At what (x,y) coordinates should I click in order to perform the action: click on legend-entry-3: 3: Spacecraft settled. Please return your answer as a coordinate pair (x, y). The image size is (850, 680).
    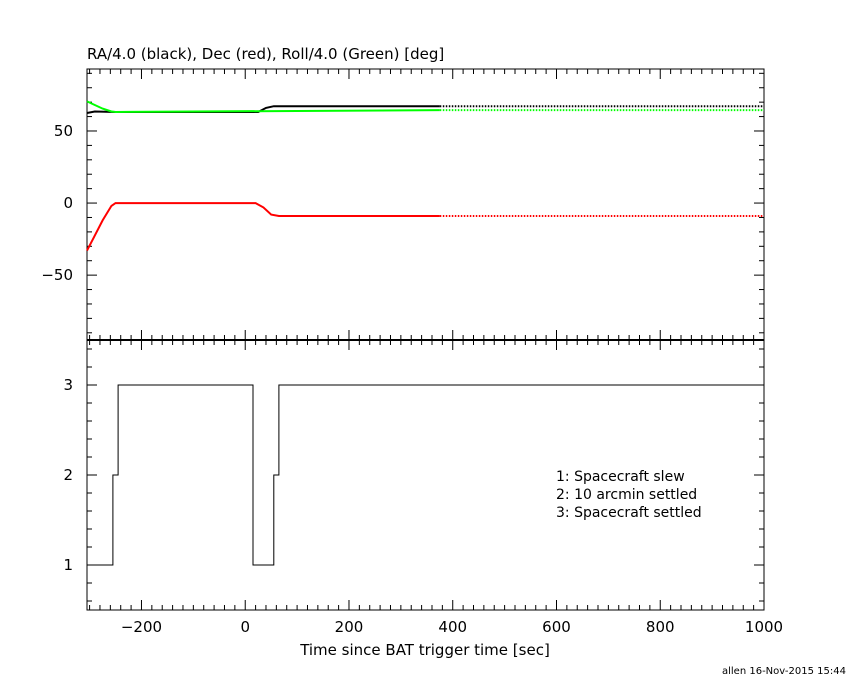
    Looking at the image, I should click on (629, 513).